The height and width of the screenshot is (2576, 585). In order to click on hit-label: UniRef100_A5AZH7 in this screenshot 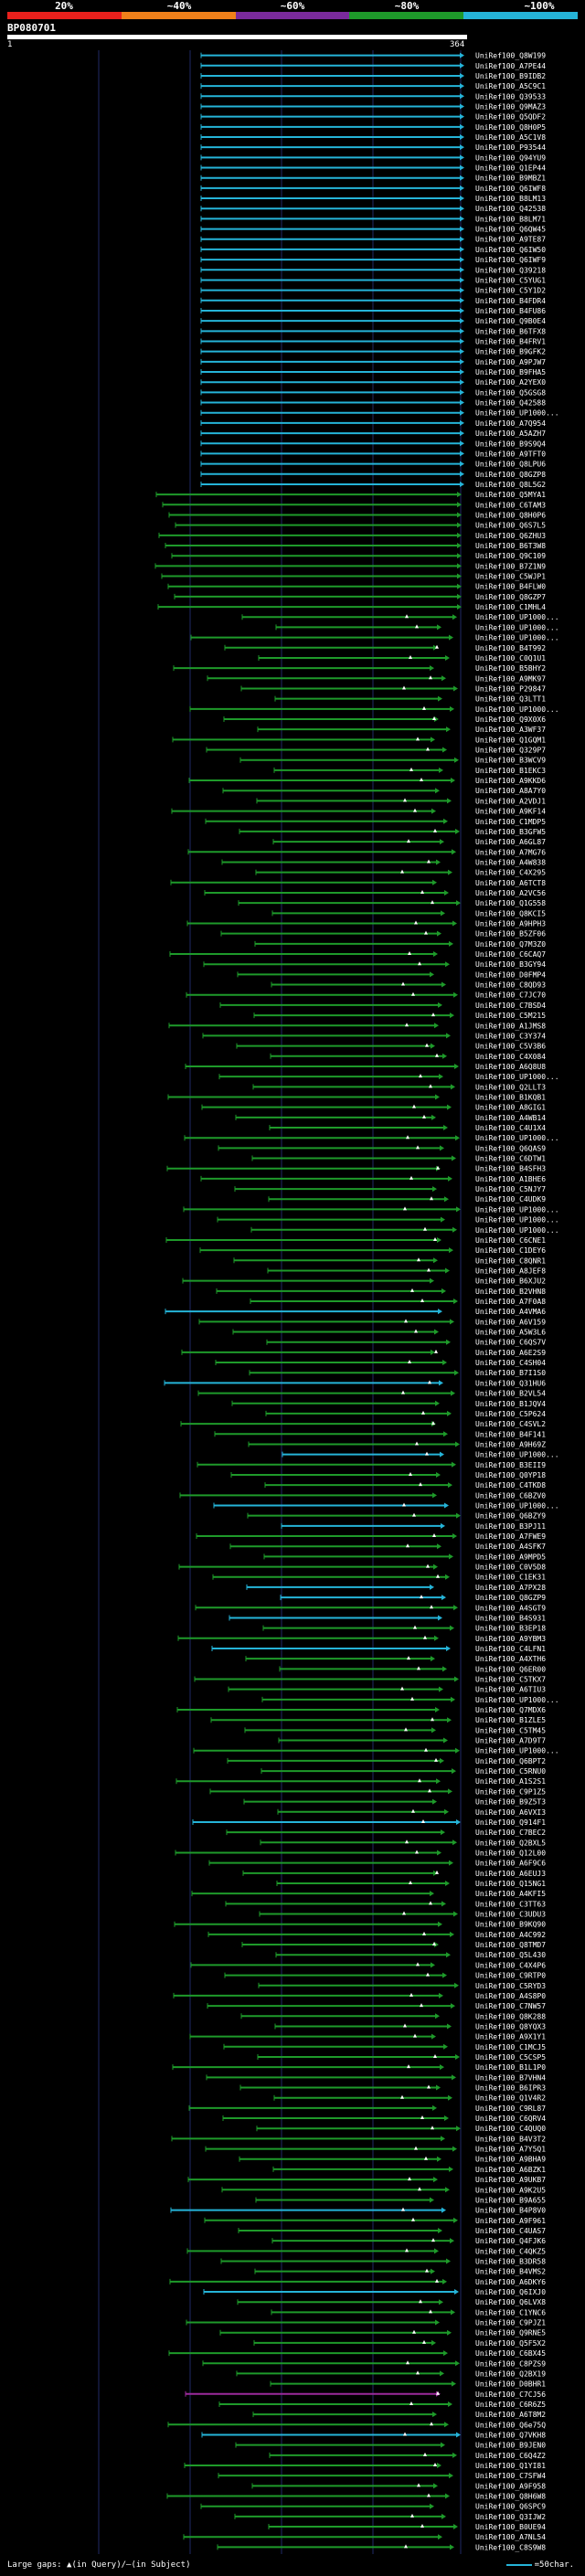, I will do `click(511, 433)`.